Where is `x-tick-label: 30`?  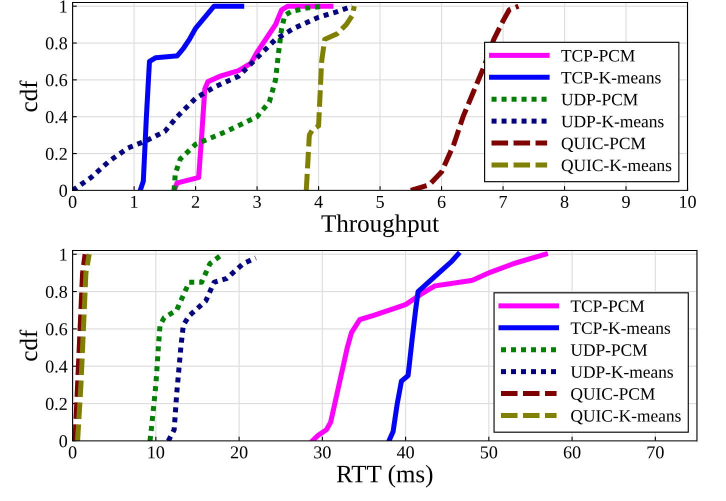 x-tick-label: 30 is located at coordinates (322, 452).